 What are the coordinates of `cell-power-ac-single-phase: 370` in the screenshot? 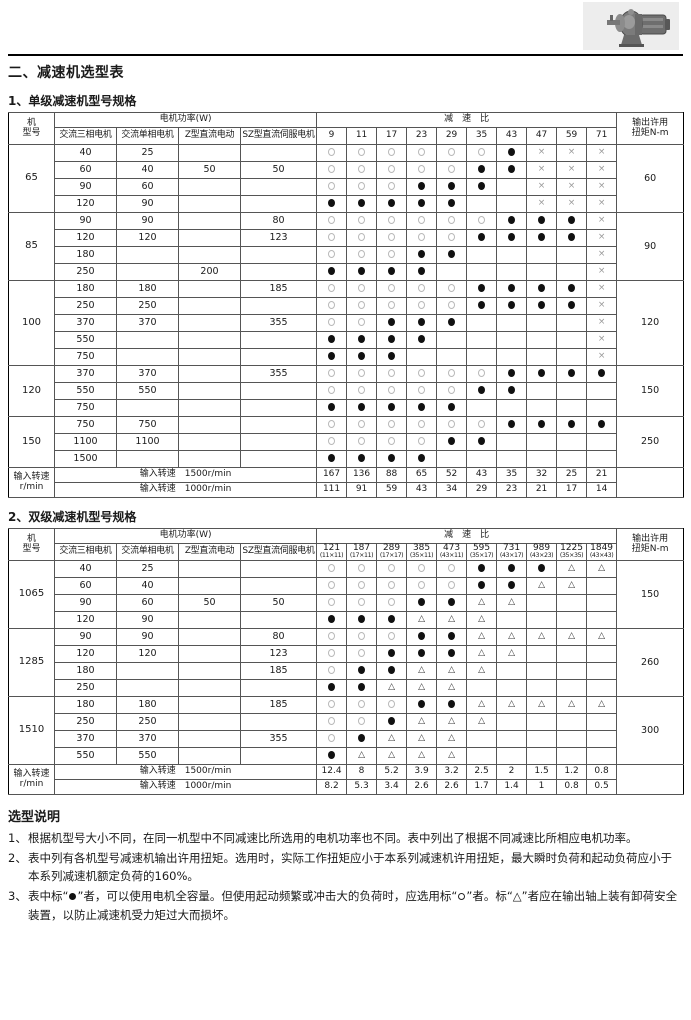 It's located at (147, 374).